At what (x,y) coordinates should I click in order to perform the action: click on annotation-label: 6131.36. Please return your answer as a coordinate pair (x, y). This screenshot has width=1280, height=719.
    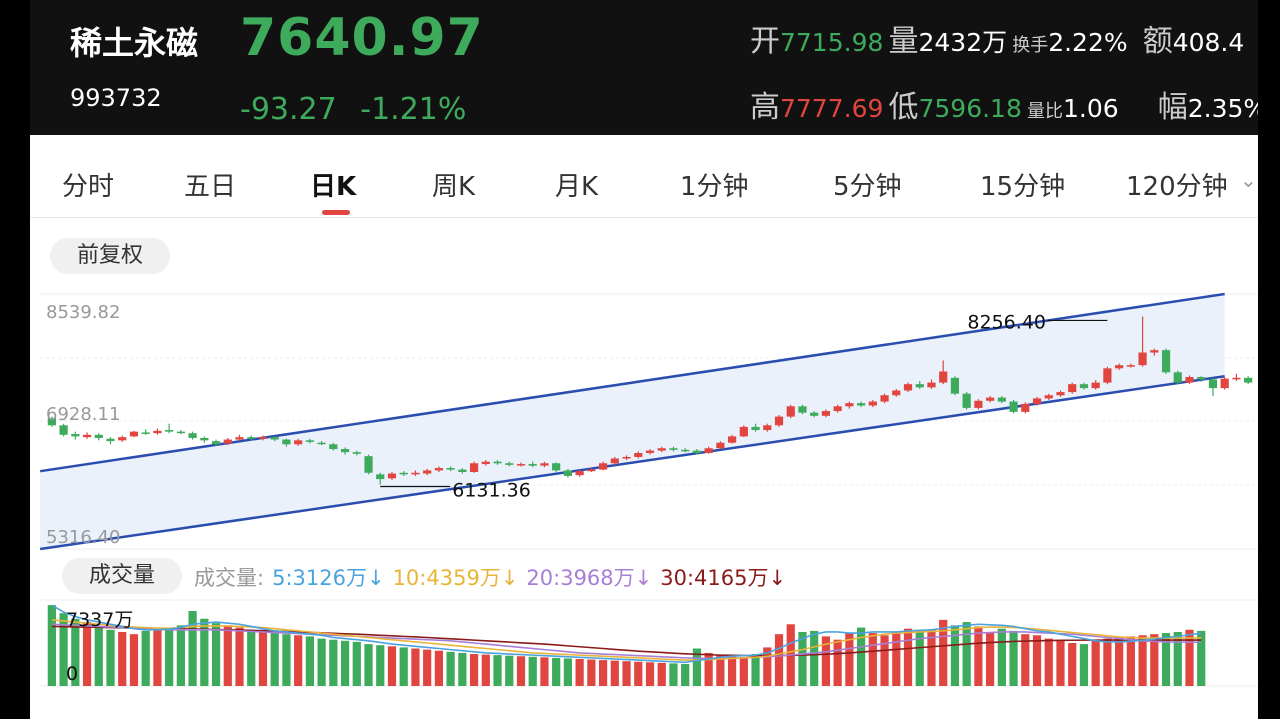
    Looking at the image, I should click on (491, 491).